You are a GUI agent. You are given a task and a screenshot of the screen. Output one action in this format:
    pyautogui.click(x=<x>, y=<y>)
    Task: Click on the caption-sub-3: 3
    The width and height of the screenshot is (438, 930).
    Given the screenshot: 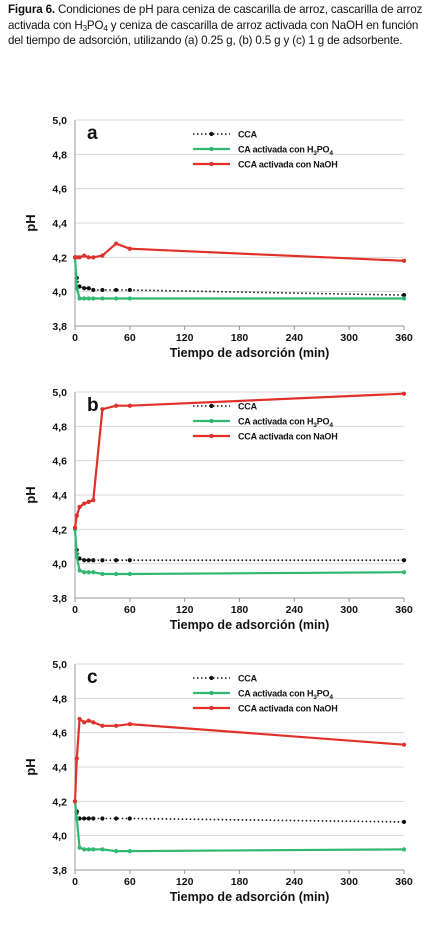 What is the action you would take?
    pyautogui.click(x=84, y=28)
    